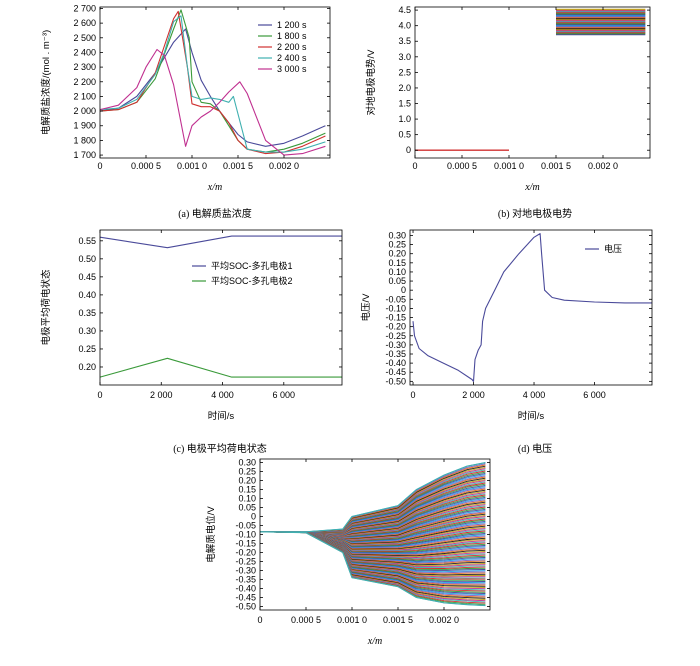  What do you see at coordinates (245, 552) in the screenshot?
I see `y-tick-label: -0.20` at bounding box center [245, 552].